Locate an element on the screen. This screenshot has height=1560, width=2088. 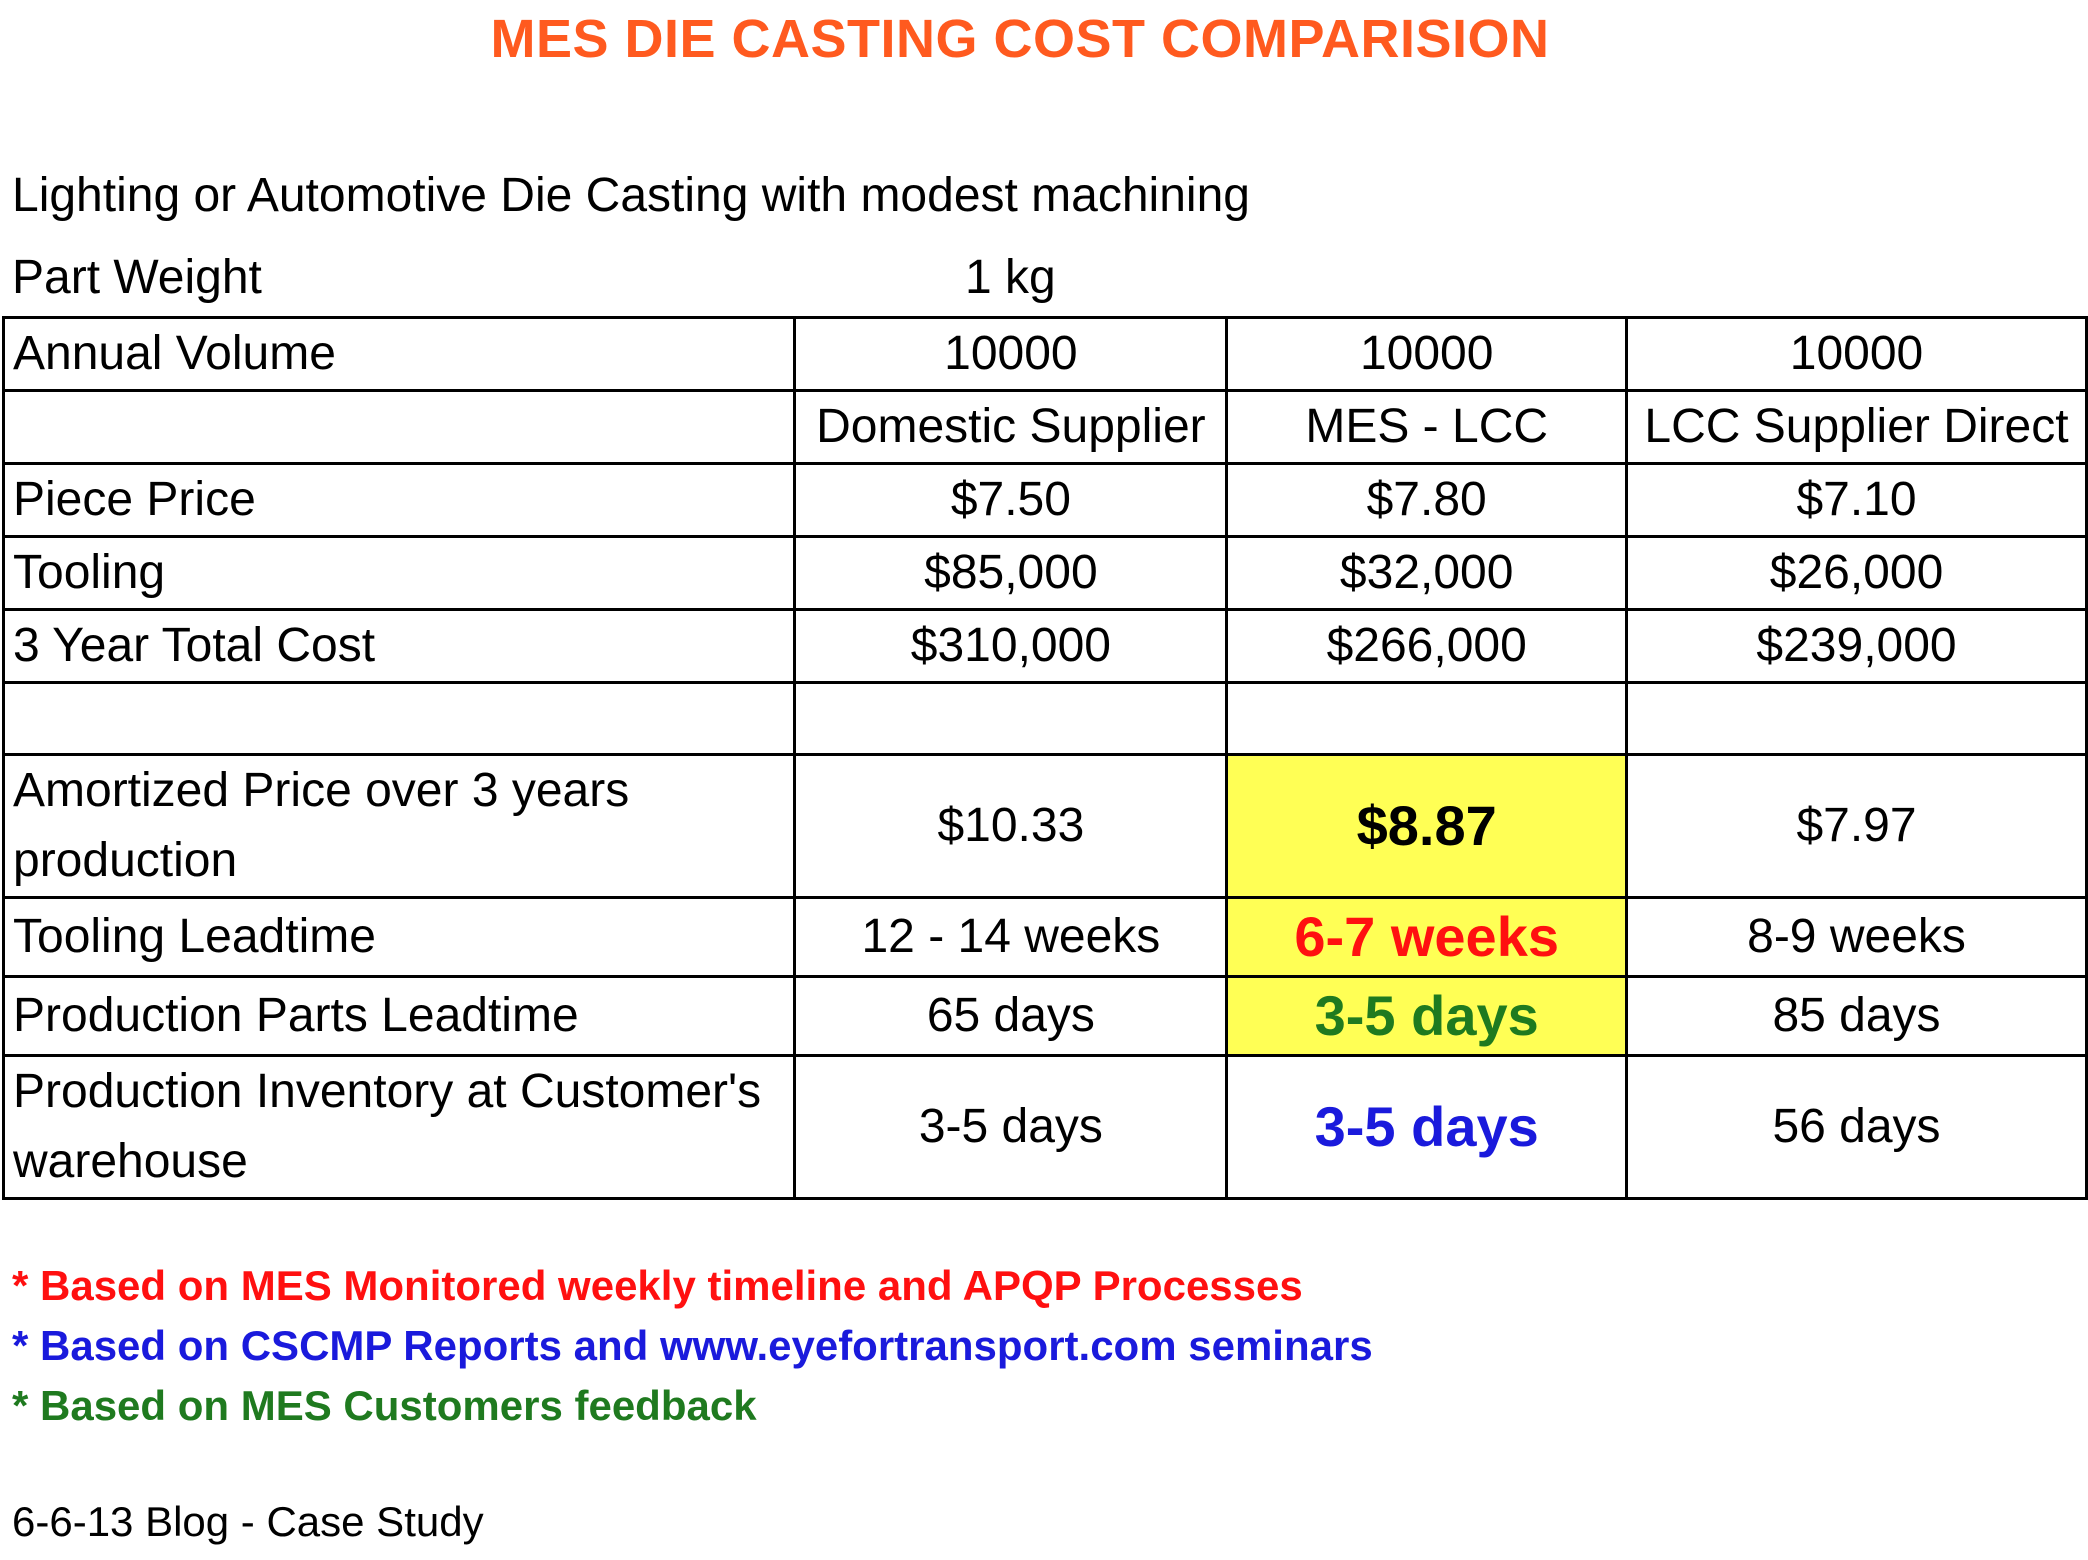
table-row-tooling: Tooling $85,000 $32,000 $26,000 is located at coordinates (1044, 573).